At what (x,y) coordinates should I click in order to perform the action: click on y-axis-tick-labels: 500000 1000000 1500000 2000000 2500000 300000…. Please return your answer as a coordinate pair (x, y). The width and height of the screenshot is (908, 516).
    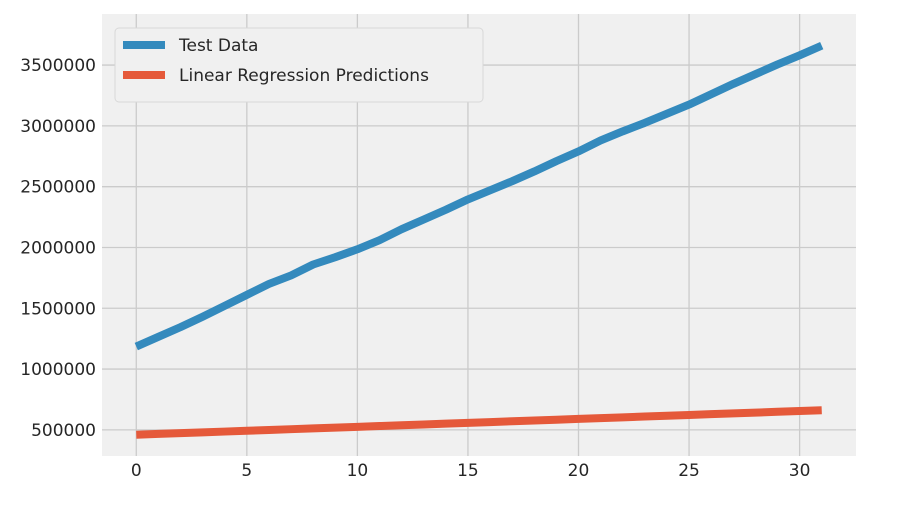
    Looking at the image, I should click on (58, 248).